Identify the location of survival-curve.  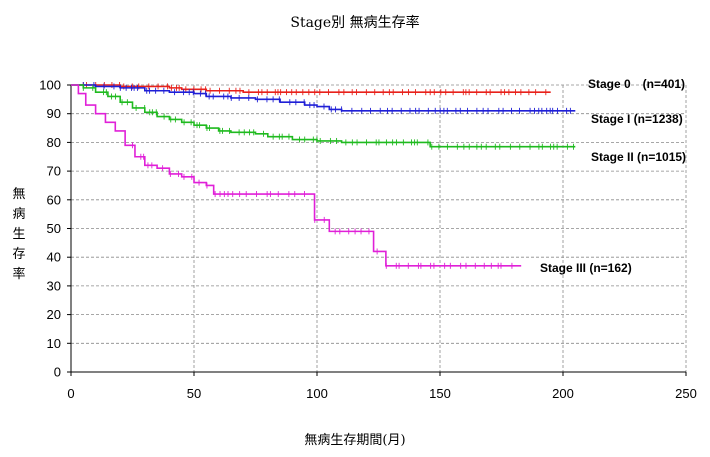
(323, 116).